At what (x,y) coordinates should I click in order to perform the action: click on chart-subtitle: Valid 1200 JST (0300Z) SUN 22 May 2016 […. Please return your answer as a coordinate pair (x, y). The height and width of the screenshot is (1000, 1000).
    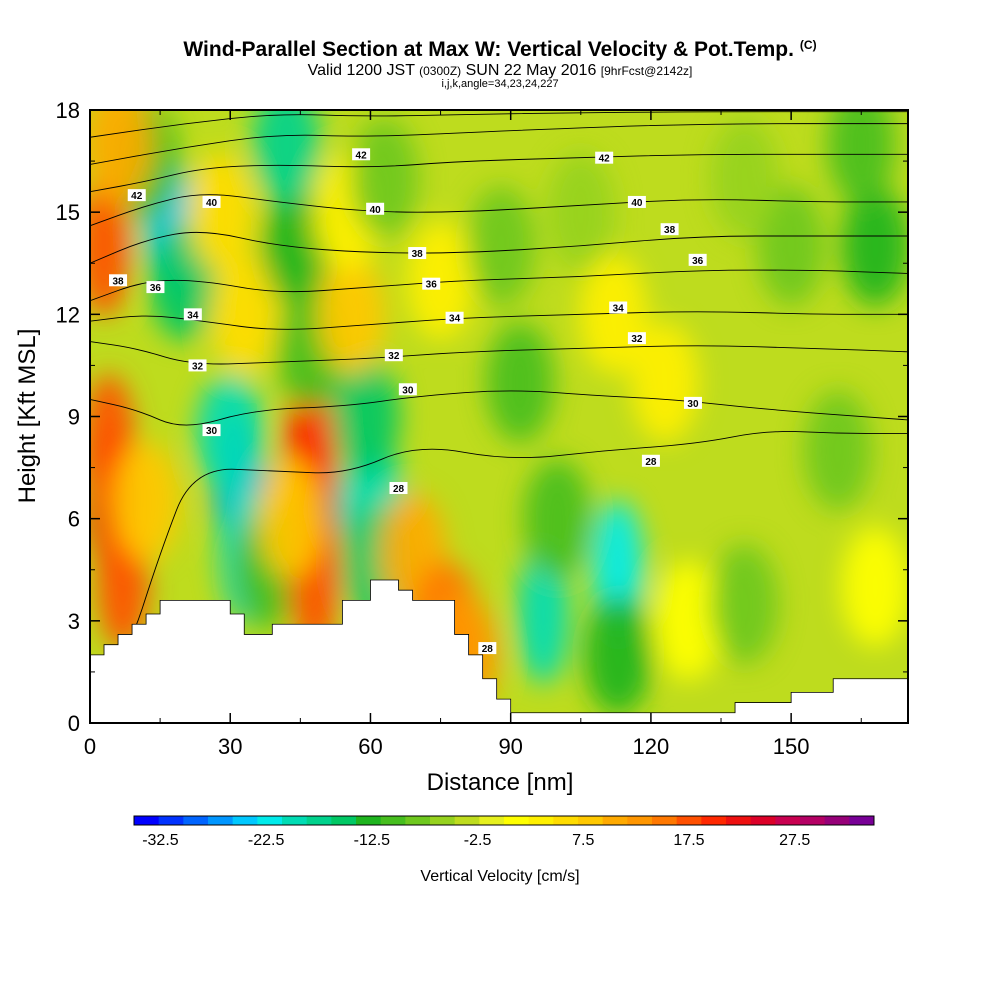
    Looking at the image, I should click on (500, 70).